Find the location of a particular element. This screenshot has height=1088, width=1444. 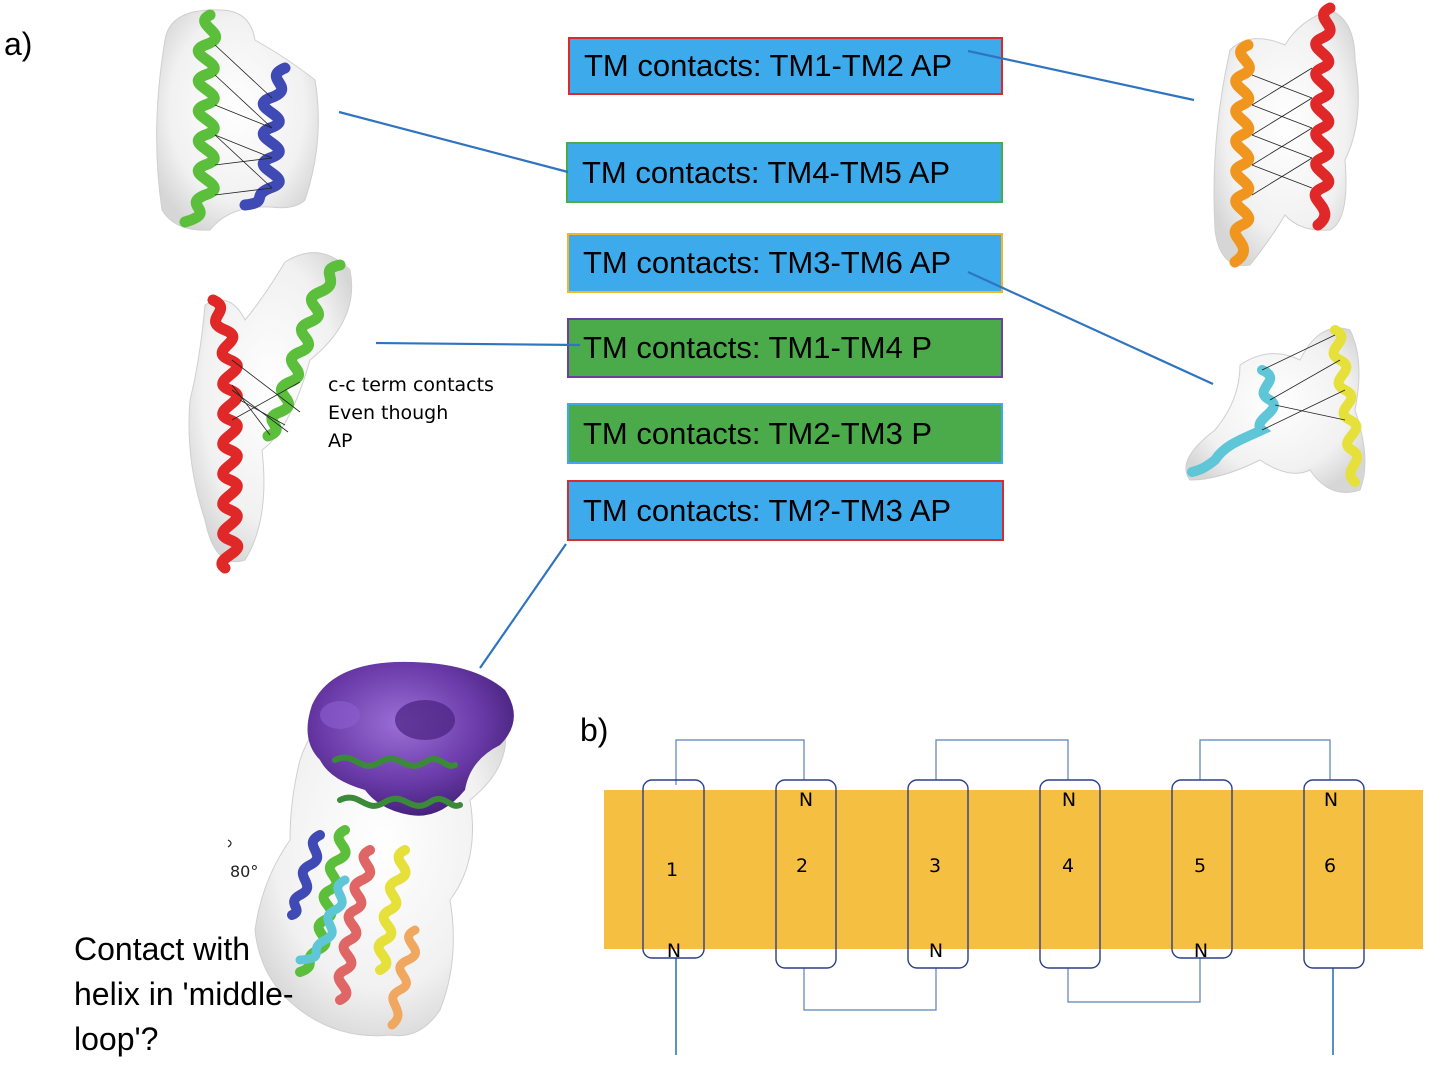

panel-a-label: a) is located at coordinates (18, 44).